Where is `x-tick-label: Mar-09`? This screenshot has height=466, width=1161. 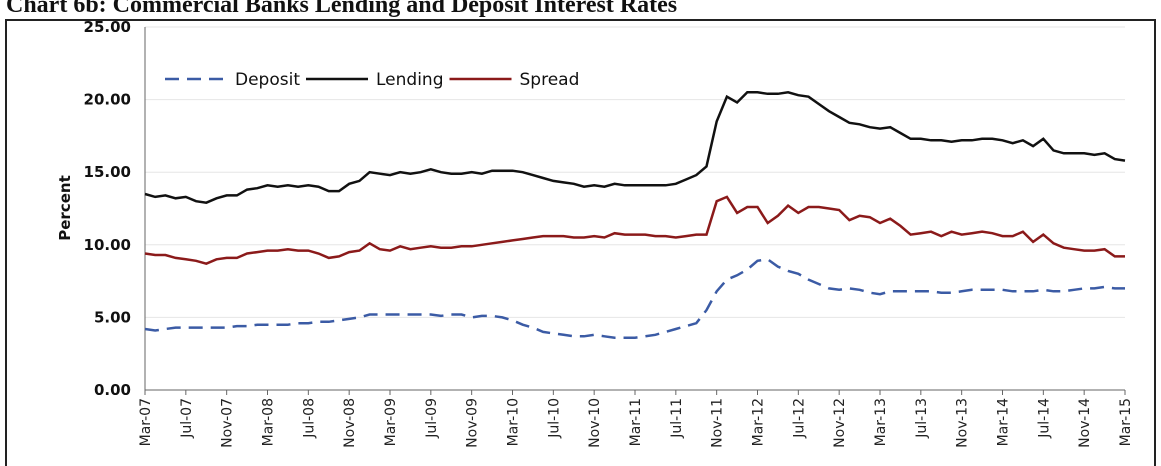
x-tick-label: Mar-09 is located at coordinates (391, 422).